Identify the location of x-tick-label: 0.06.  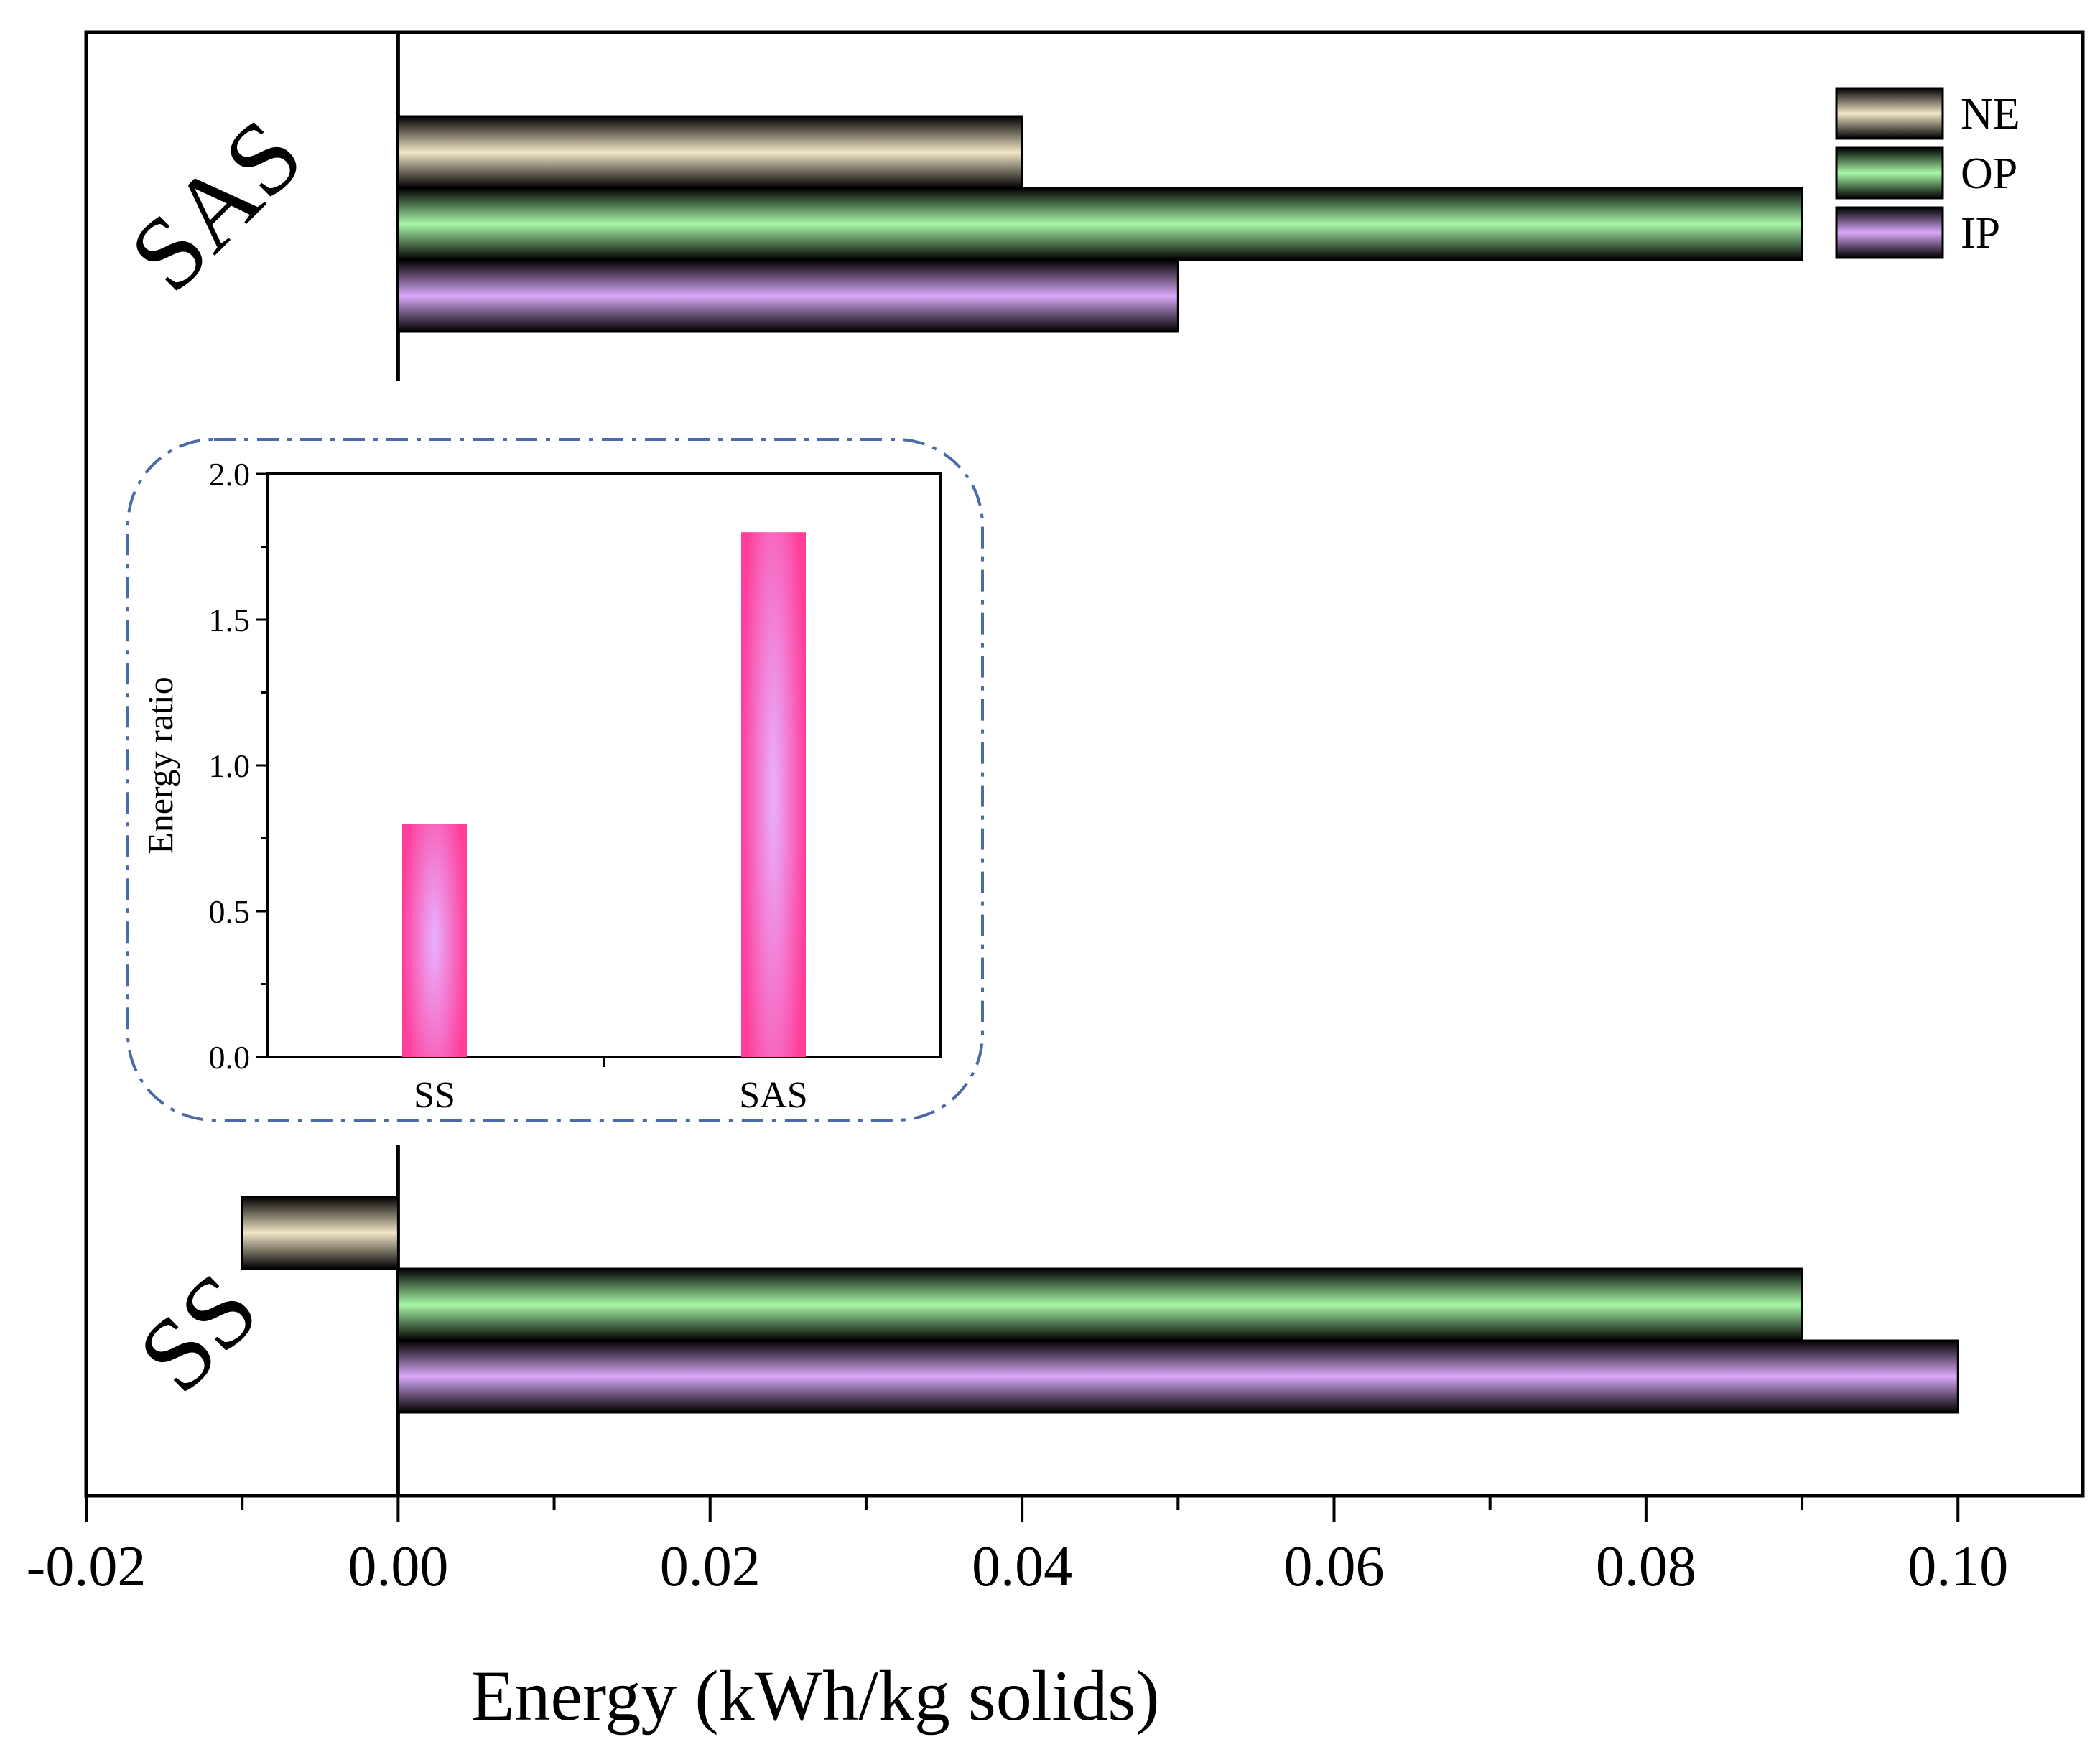
(1334, 1566).